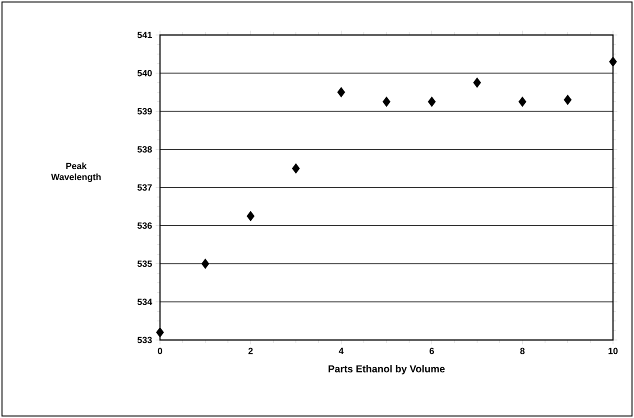 The width and height of the screenshot is (634, 418). I want to click on y-tick-label: 534, so click(144, 302).